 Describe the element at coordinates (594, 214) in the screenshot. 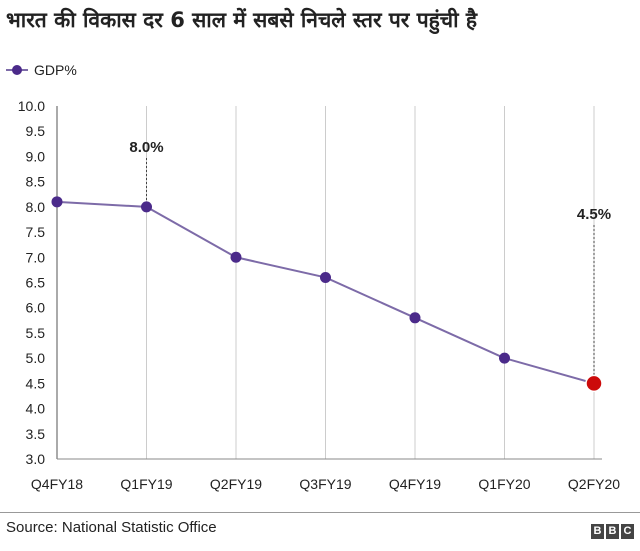

I see `annotation-label: 4.5%` at that location.